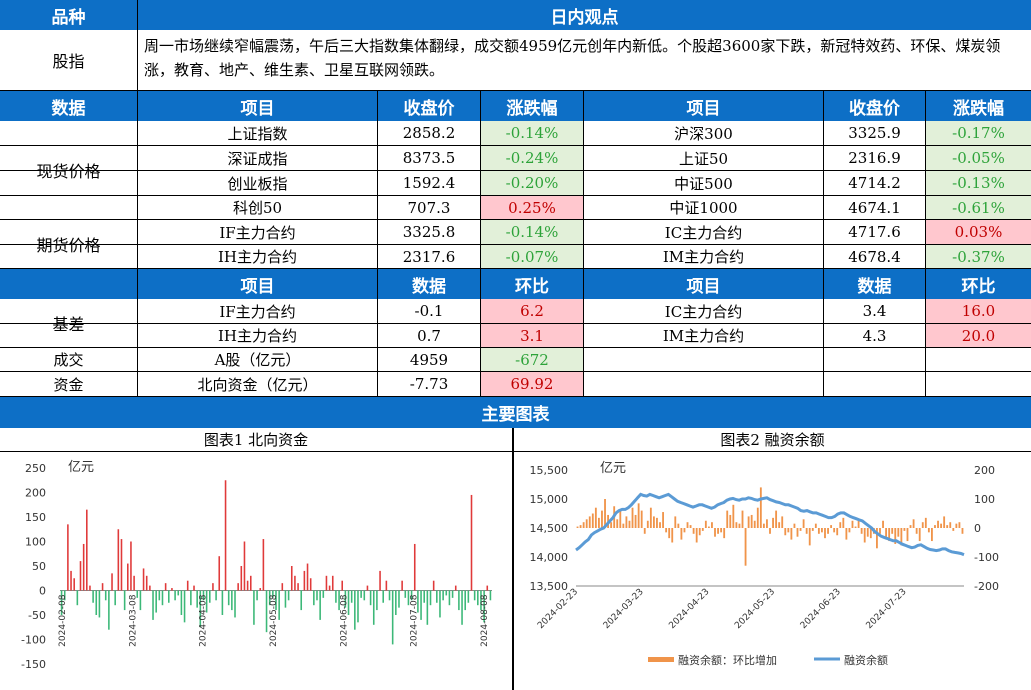  Describe the element at coordinates (704, 183) in the screenshot. I see `item-name: 中证500` at that location.